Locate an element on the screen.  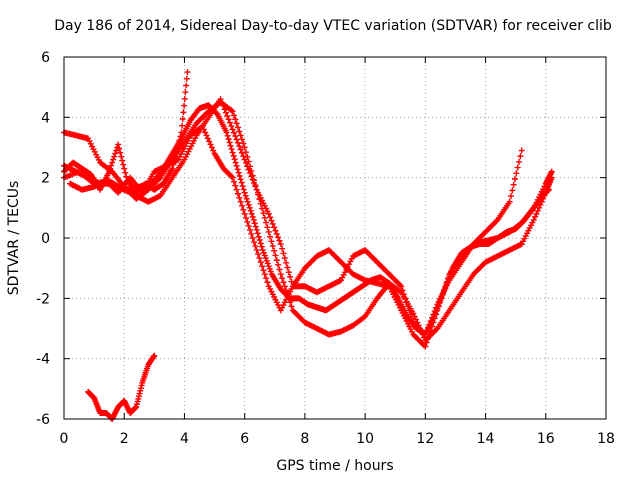
x-tick-label: 2 is located at coordinates (124, 439).